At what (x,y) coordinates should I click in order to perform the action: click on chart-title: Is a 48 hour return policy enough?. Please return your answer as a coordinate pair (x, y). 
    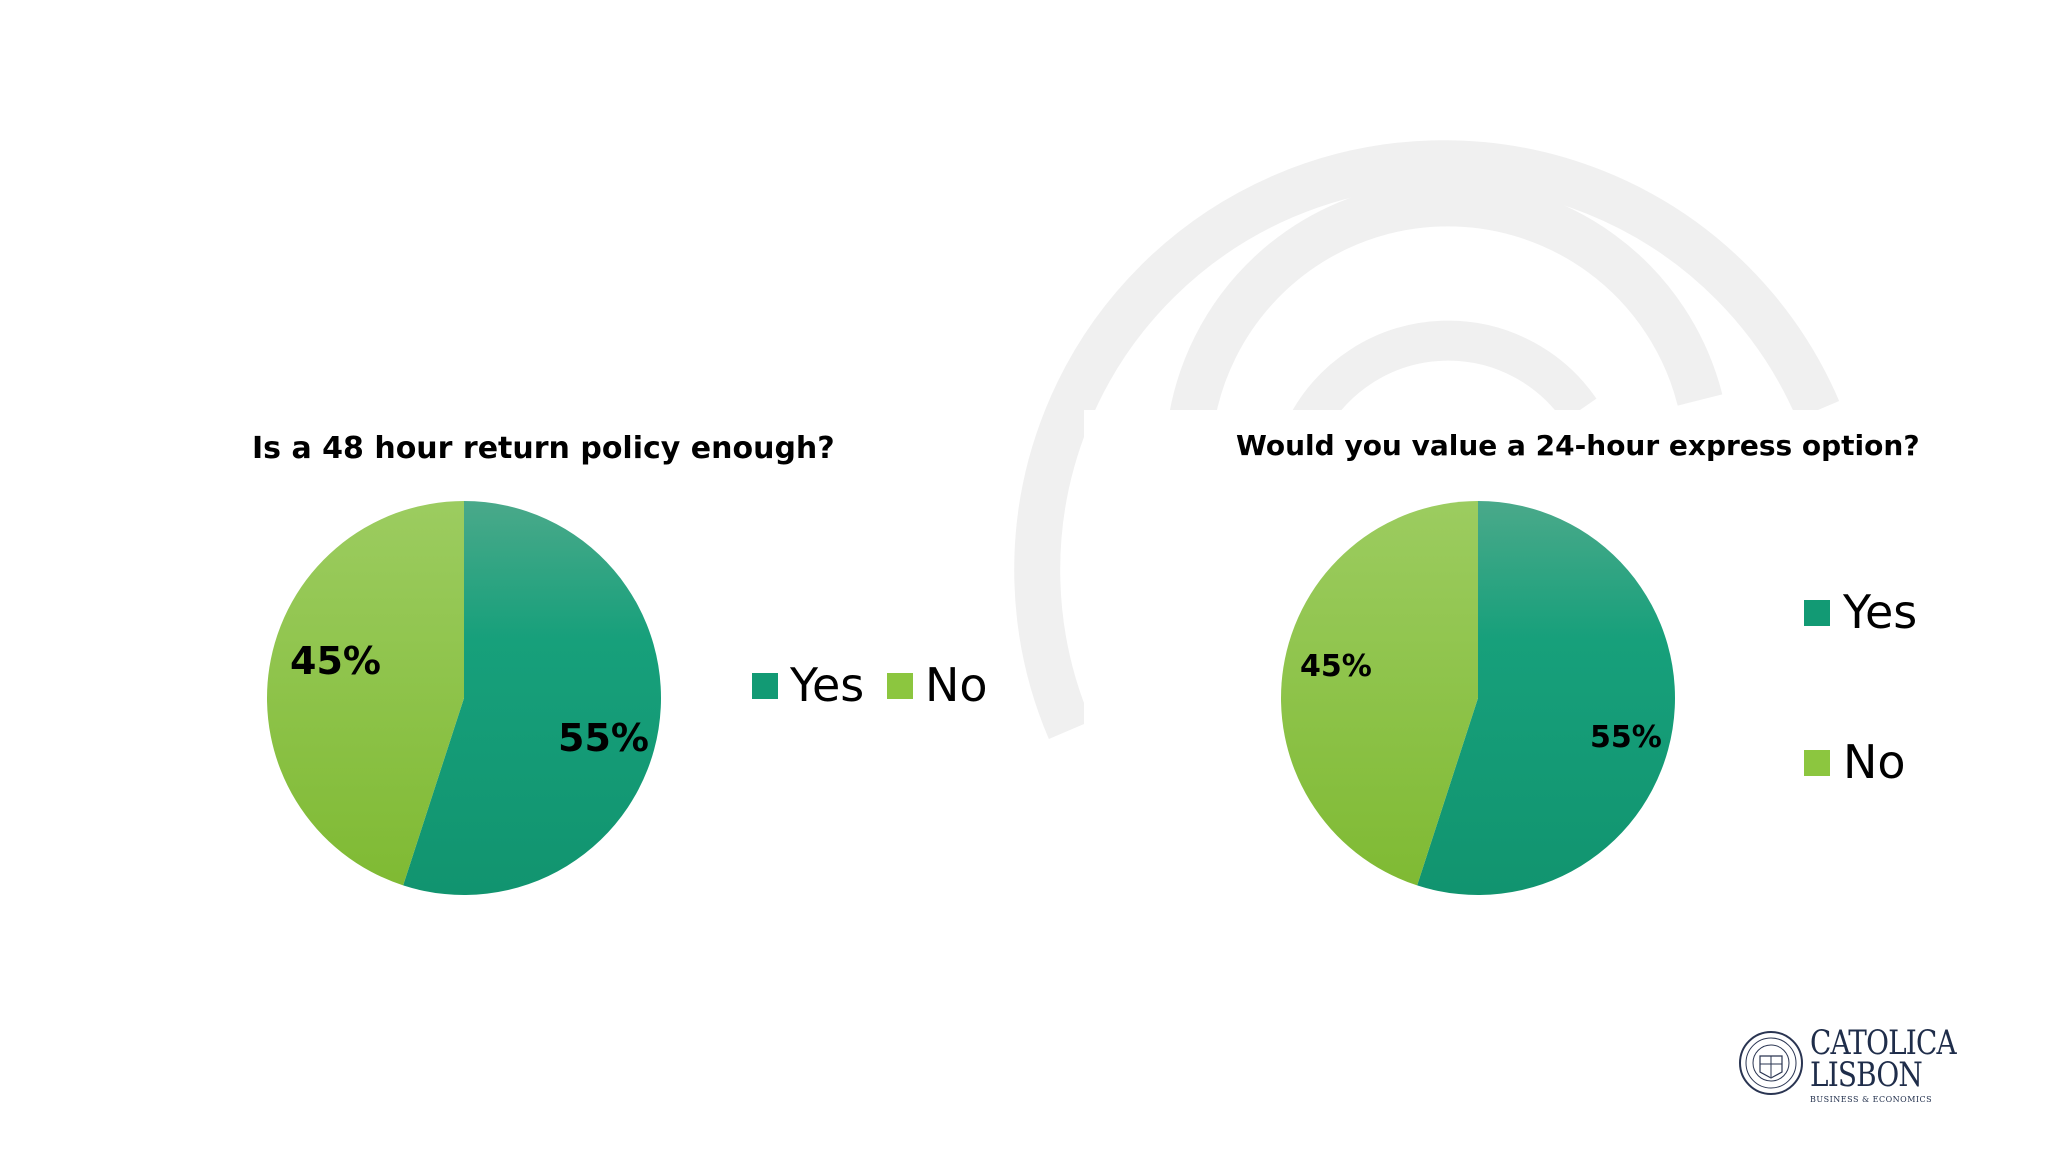
    Looking at the image, I should click on (543, 448).